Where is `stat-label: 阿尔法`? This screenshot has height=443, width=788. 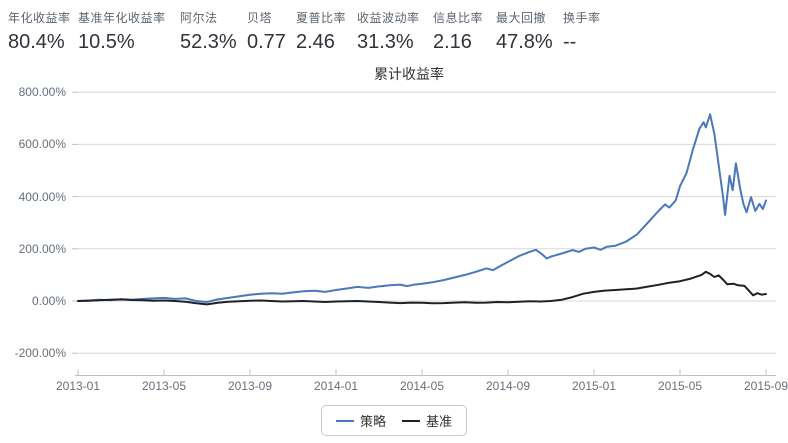 stat-label: 阿尔法 is located at coordinates (199, 18).